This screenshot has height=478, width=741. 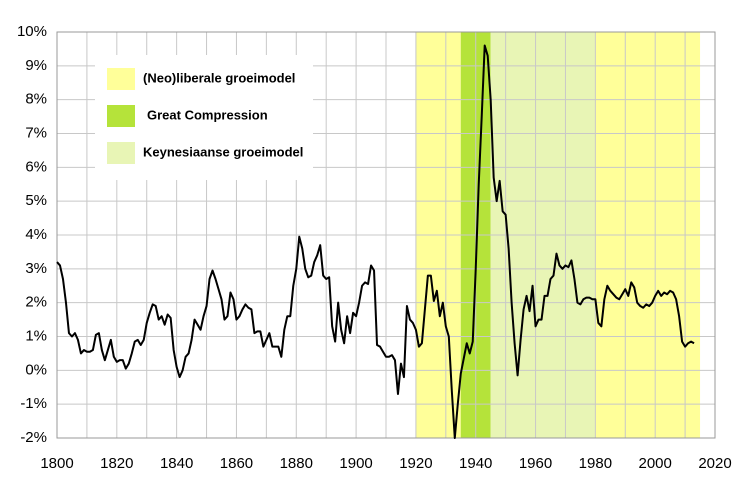 I want to click on x-tick-label: 1980, so click(x=595, y=463).